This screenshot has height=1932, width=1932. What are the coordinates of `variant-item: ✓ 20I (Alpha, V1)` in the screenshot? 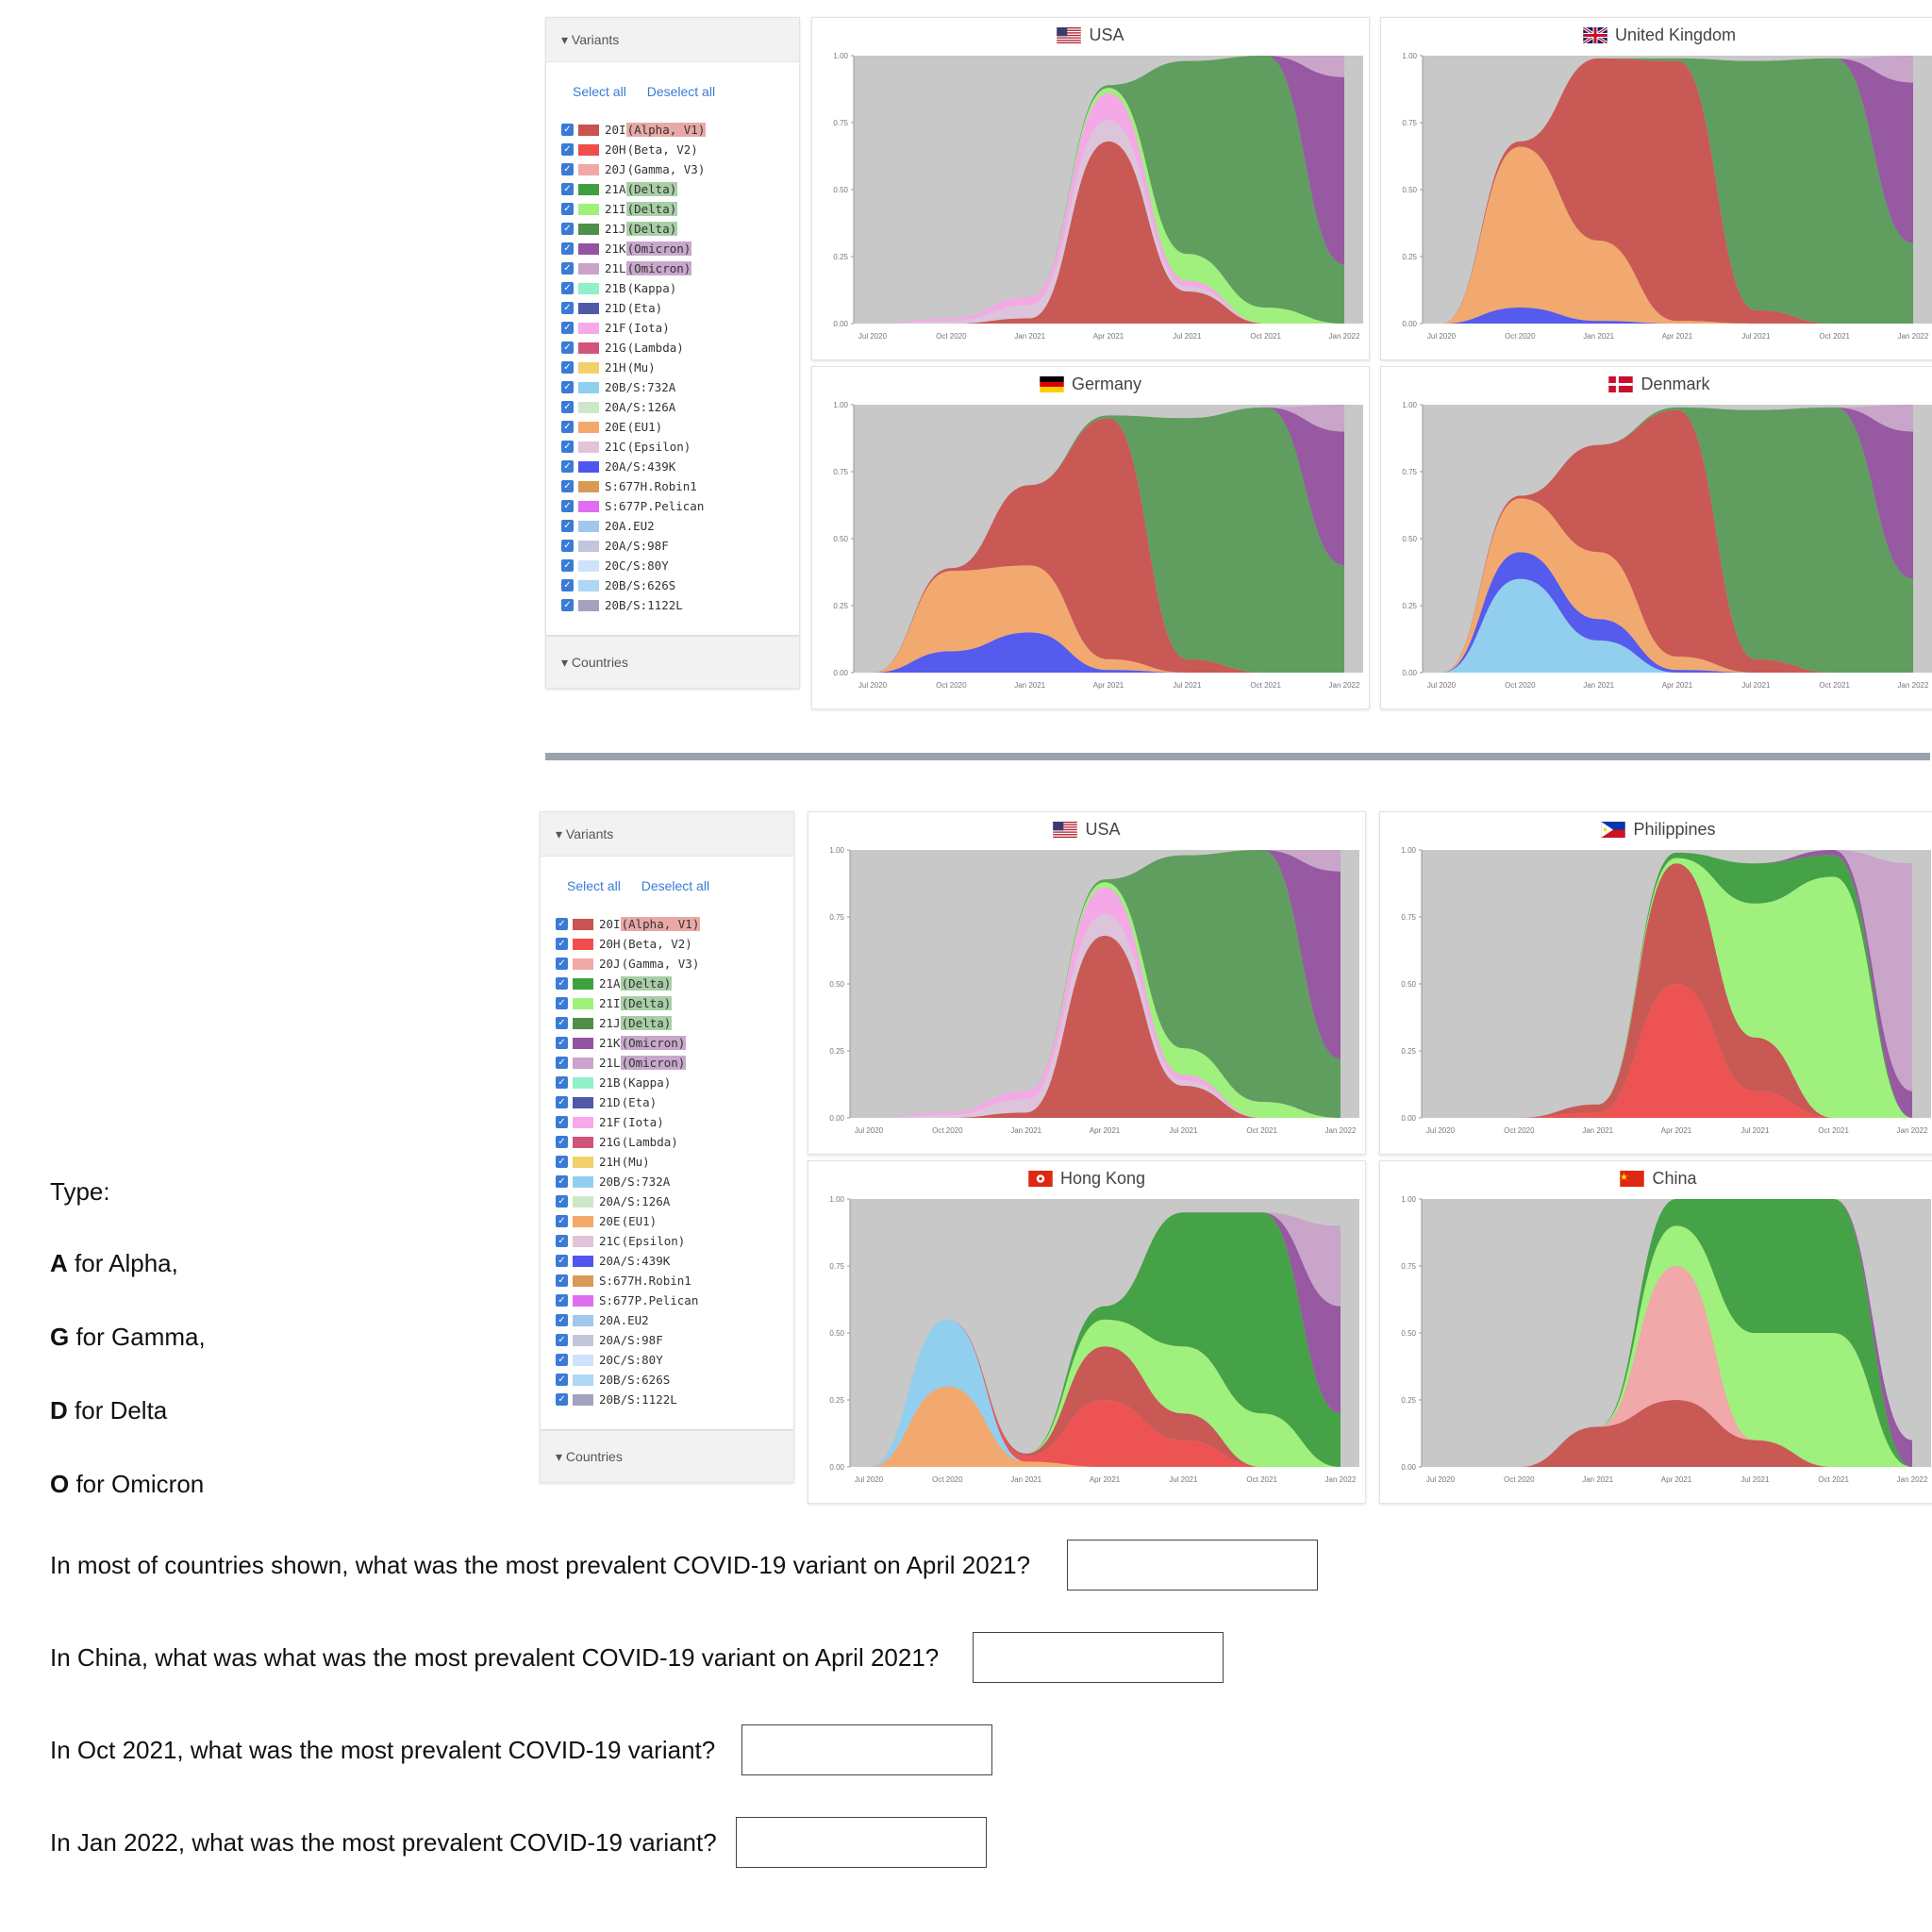 It's located at (628, 924).